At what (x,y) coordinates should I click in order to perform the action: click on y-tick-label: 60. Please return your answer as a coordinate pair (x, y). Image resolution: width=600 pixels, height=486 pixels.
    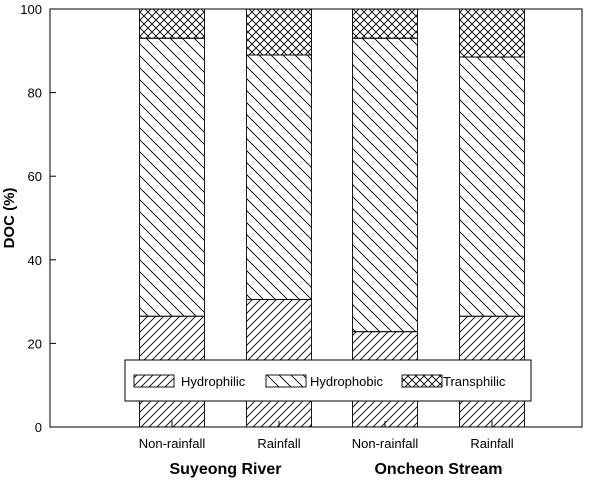
    Looking at the image, I should click on (35, 176).